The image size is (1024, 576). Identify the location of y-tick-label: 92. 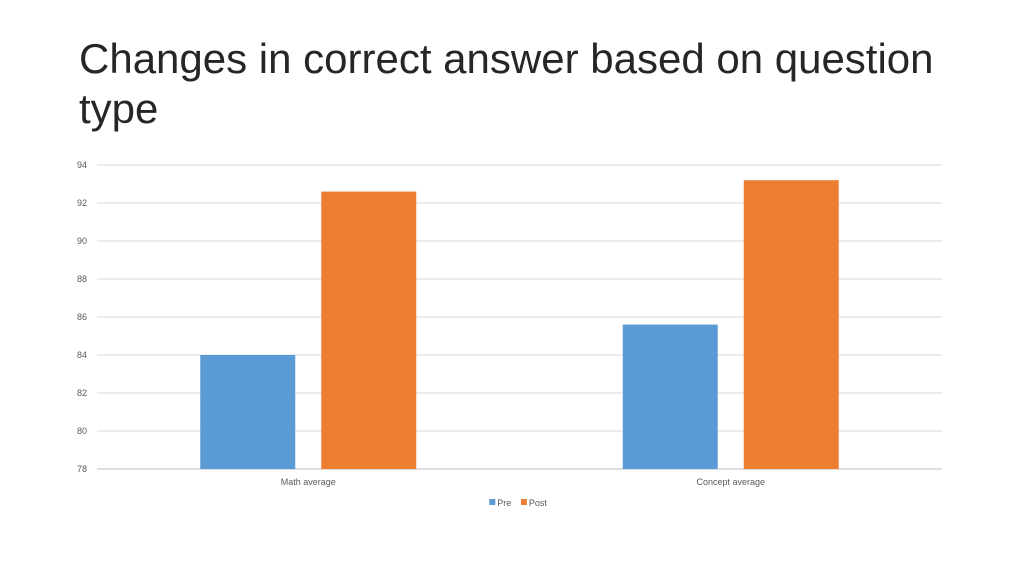
(82, 203).